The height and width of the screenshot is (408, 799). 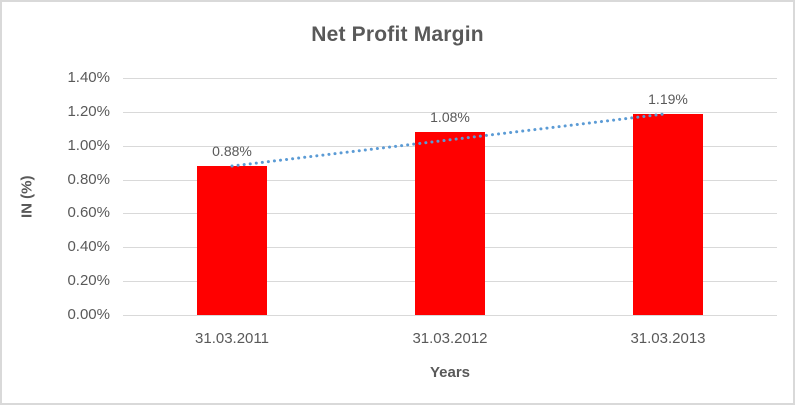 I want to click on y-tick-label: 0.40%, so click(x=88, y=247).